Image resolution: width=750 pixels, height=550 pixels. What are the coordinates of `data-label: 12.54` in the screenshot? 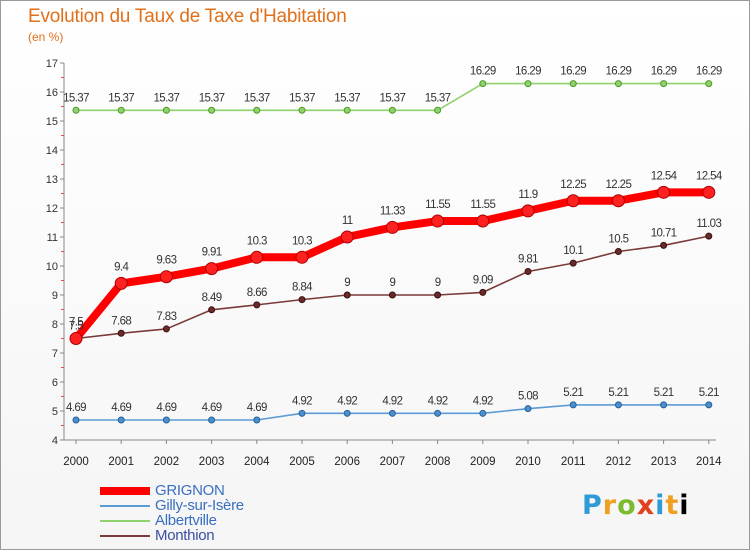 It's located at (709, 176).